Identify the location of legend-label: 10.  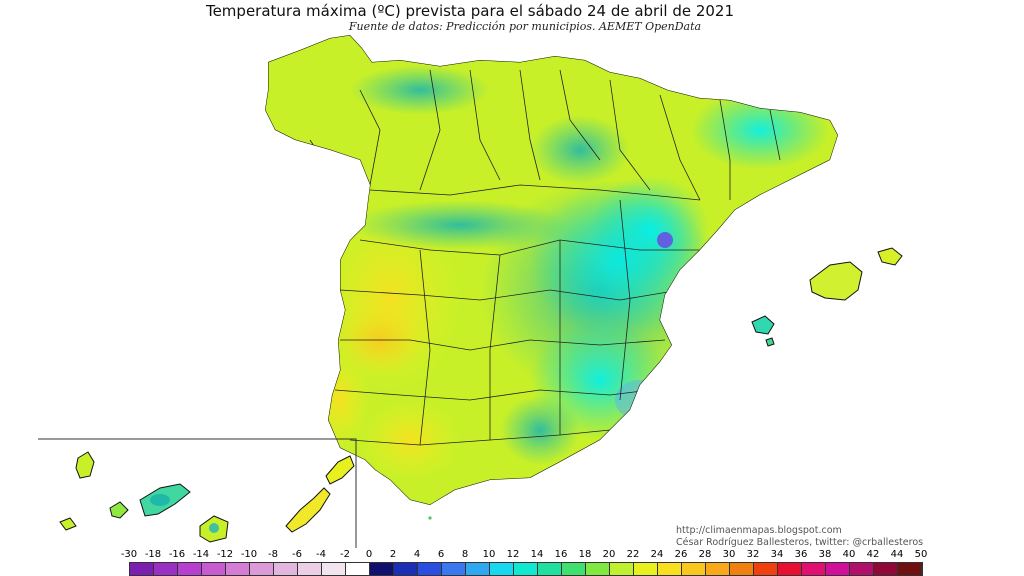
(489, 554).